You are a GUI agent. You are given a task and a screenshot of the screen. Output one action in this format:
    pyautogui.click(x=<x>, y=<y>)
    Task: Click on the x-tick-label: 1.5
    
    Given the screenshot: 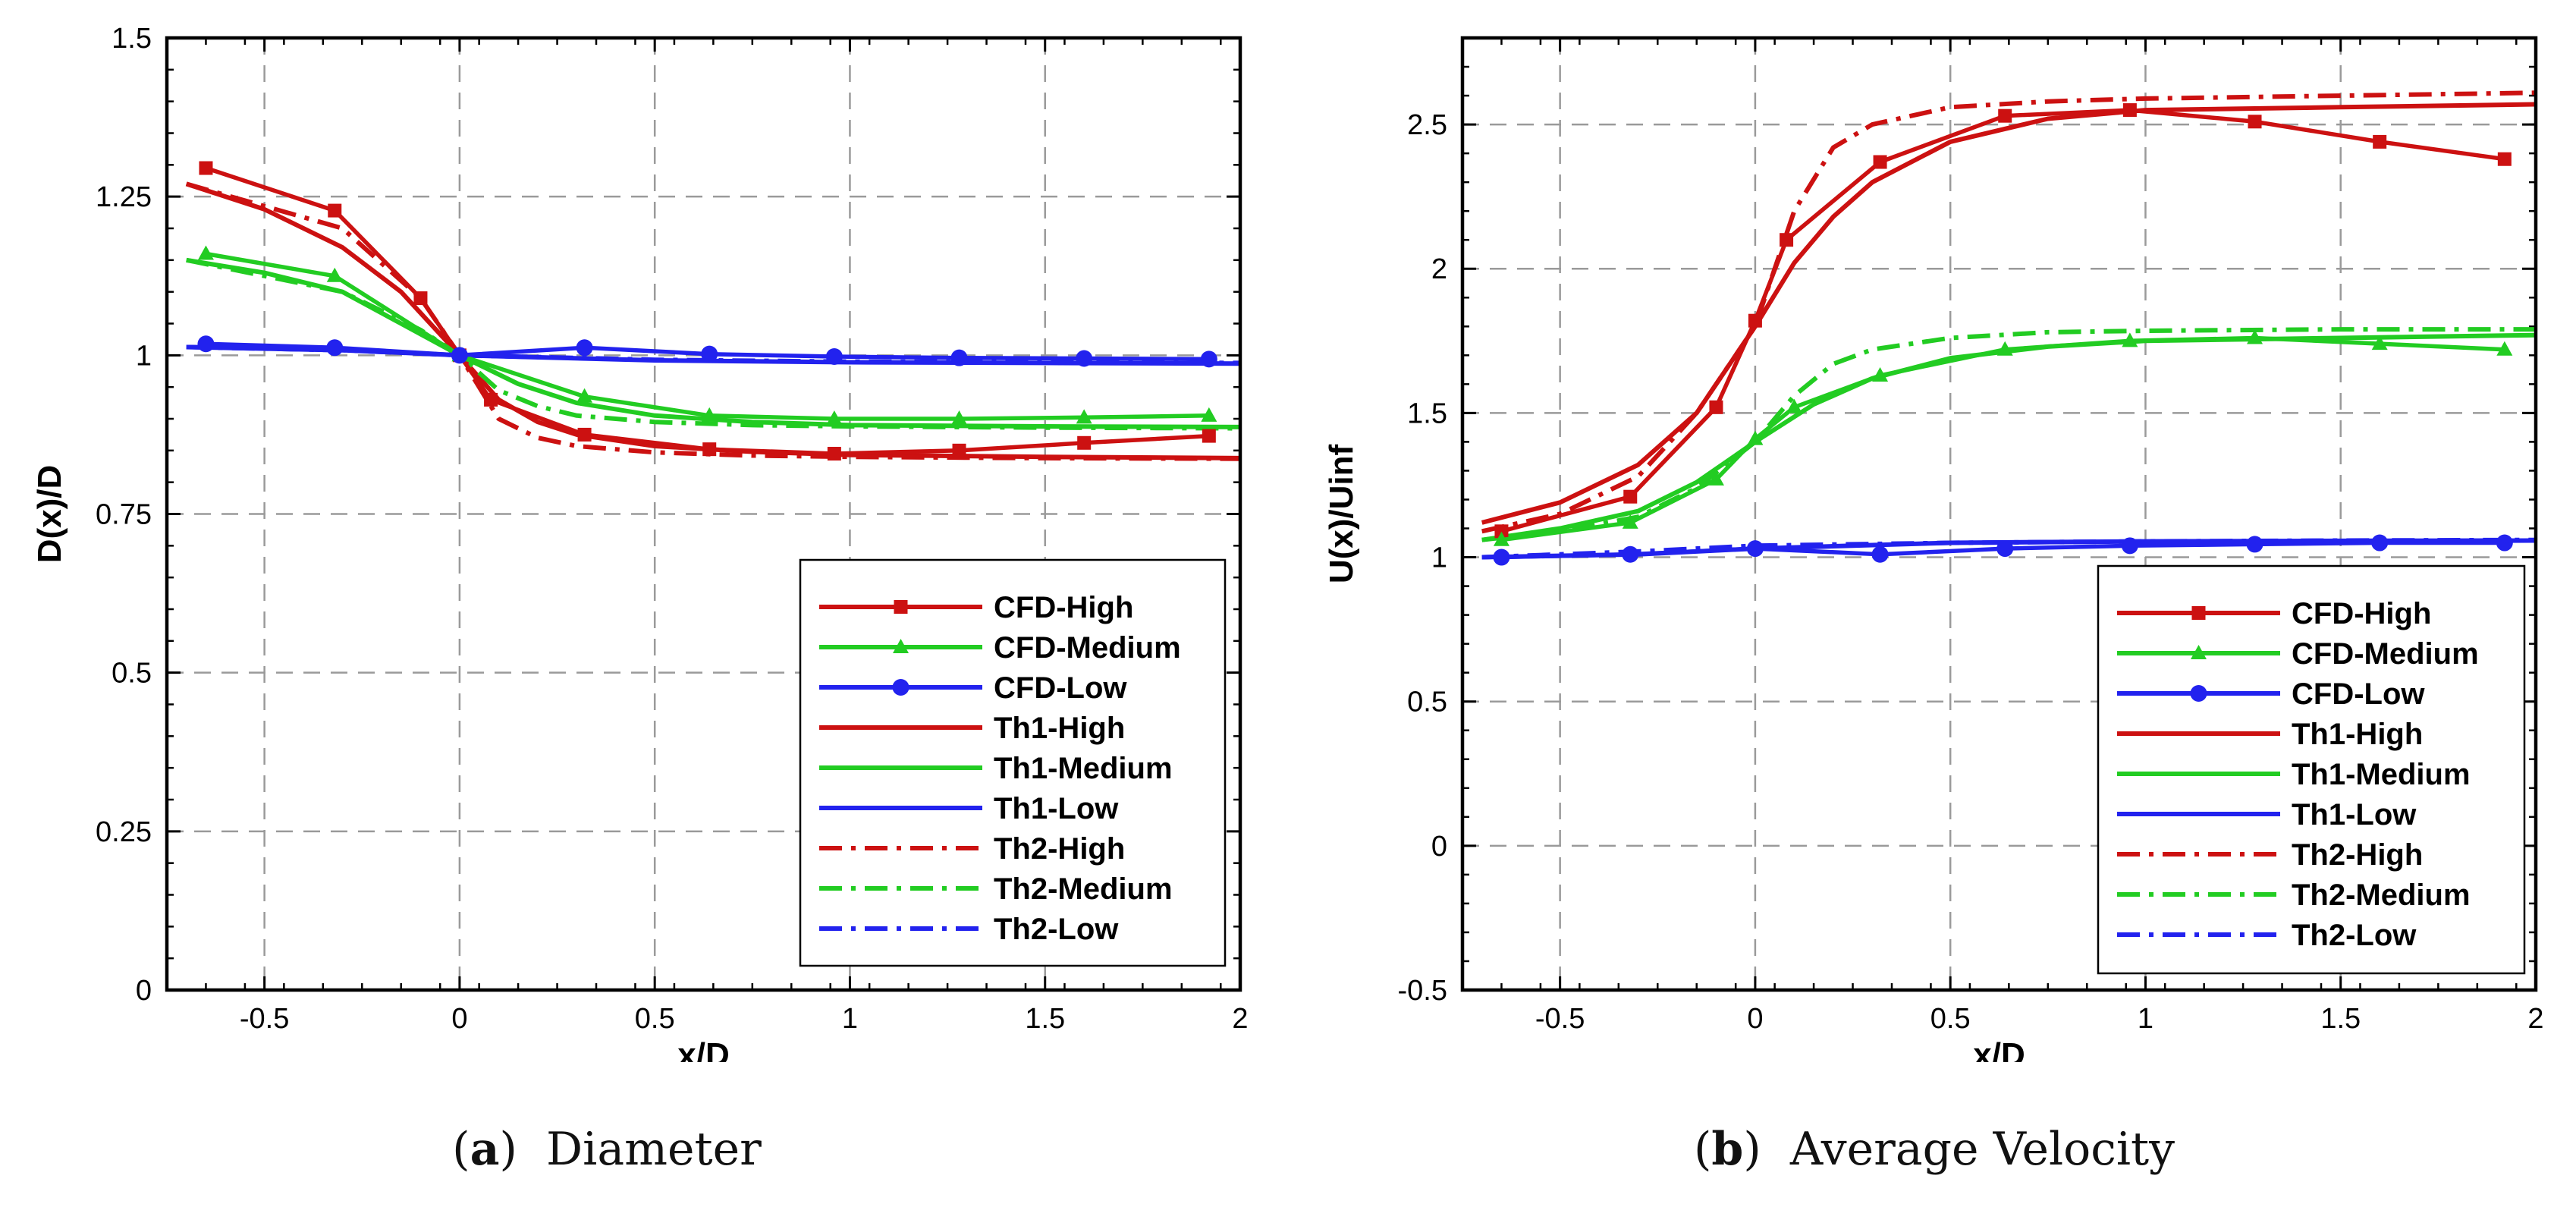 What is the action you would take?
    pyautogui.click(x=2340, y=1019)
    